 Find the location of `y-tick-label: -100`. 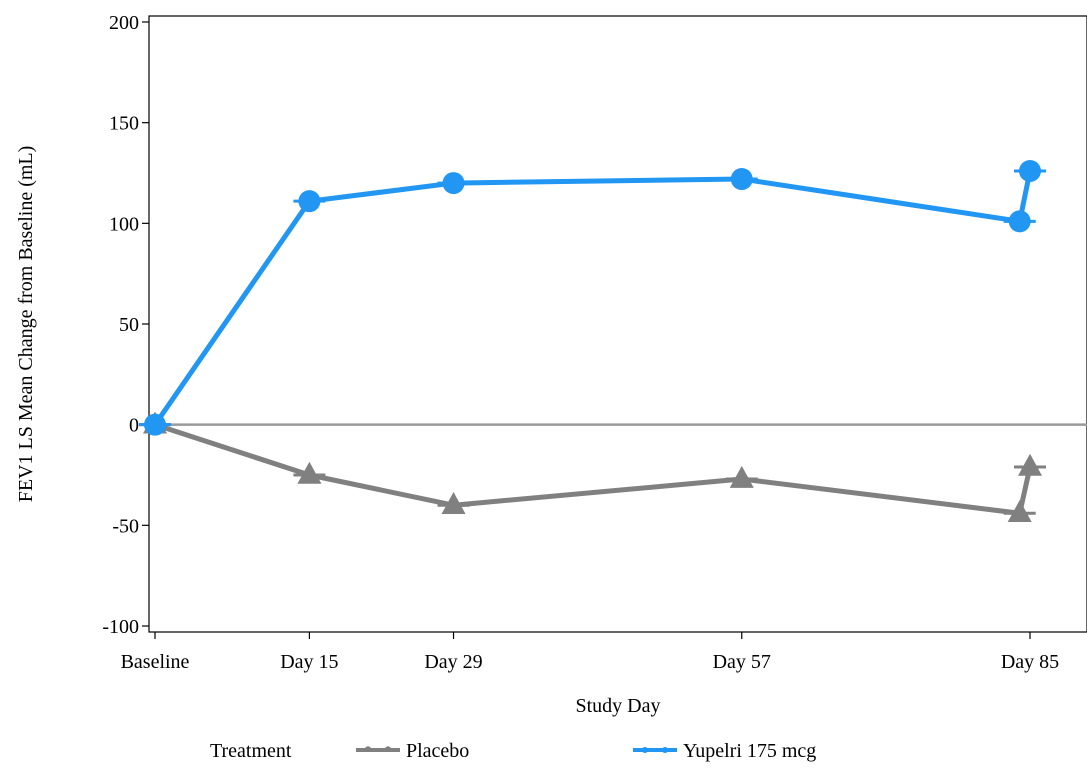

y-tick-label: -100 is located at coordinates (120, 627).